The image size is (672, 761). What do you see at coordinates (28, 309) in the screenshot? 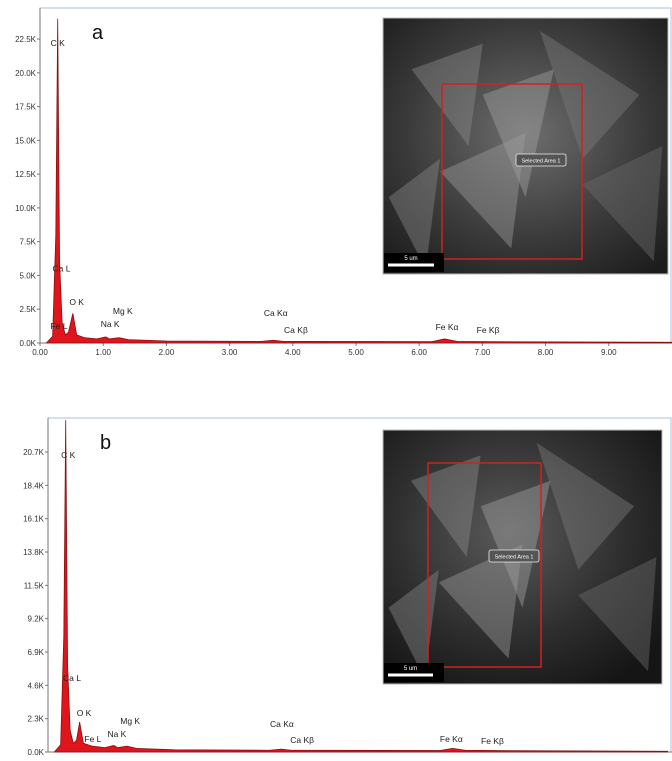
I see `y-tick-label: 2.5K` at bounding box center [28, 309].